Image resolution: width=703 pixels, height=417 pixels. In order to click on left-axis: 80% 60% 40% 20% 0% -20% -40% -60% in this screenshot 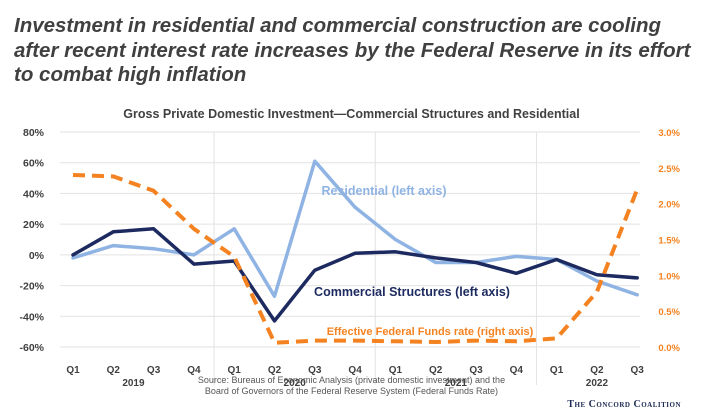, I will do `click(31, 240)`.